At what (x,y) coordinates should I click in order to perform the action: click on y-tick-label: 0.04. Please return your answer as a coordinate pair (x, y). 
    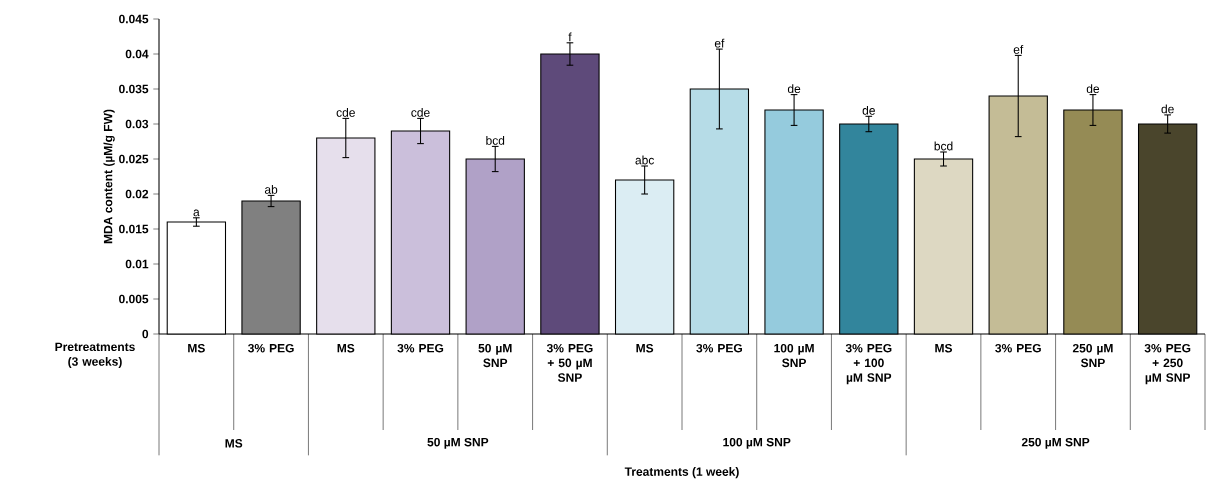
    Looking at the image, I should click on (137, 54).